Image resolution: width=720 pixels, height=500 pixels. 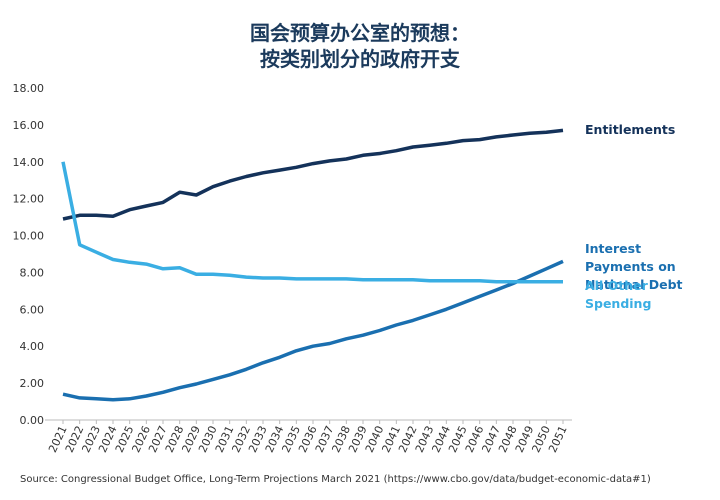 I want to click on y-tick-label: 2.00, so click(x=32, y=383).